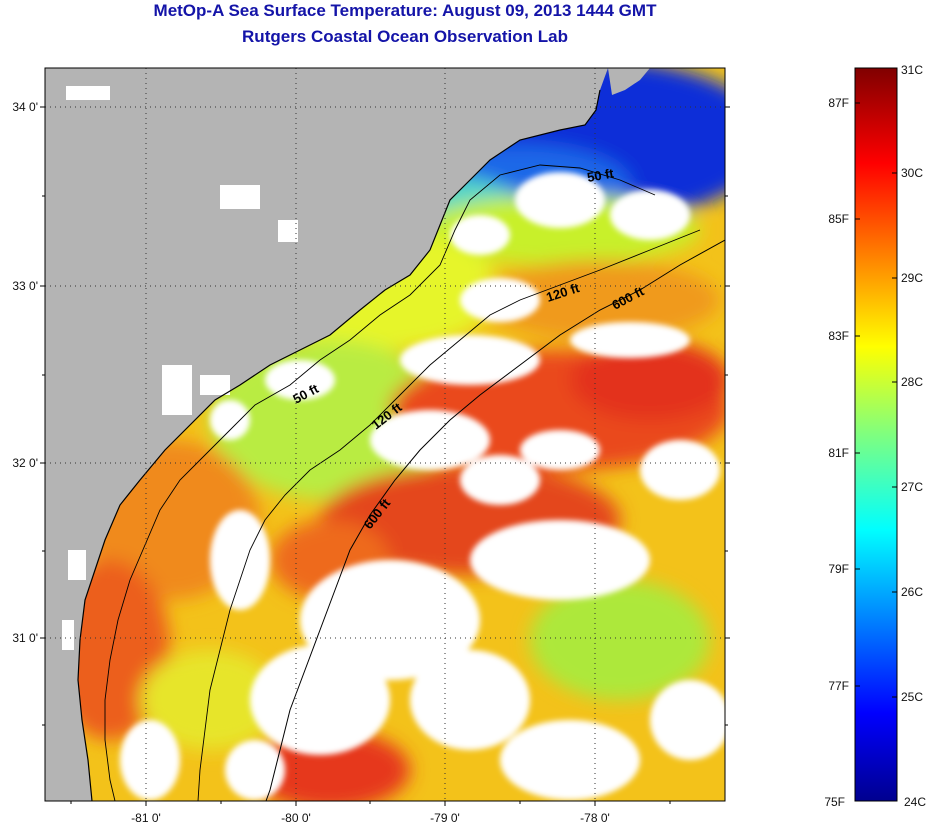  Describe the element at coordinates (912, 382) in the screenshot. I see `colorbar-label-28c: 28C` at that location.